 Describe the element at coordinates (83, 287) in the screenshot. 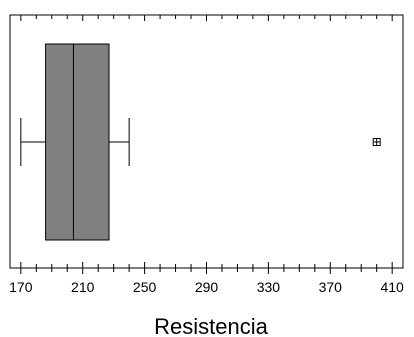

I see `x-tick-label: 210` at that location.